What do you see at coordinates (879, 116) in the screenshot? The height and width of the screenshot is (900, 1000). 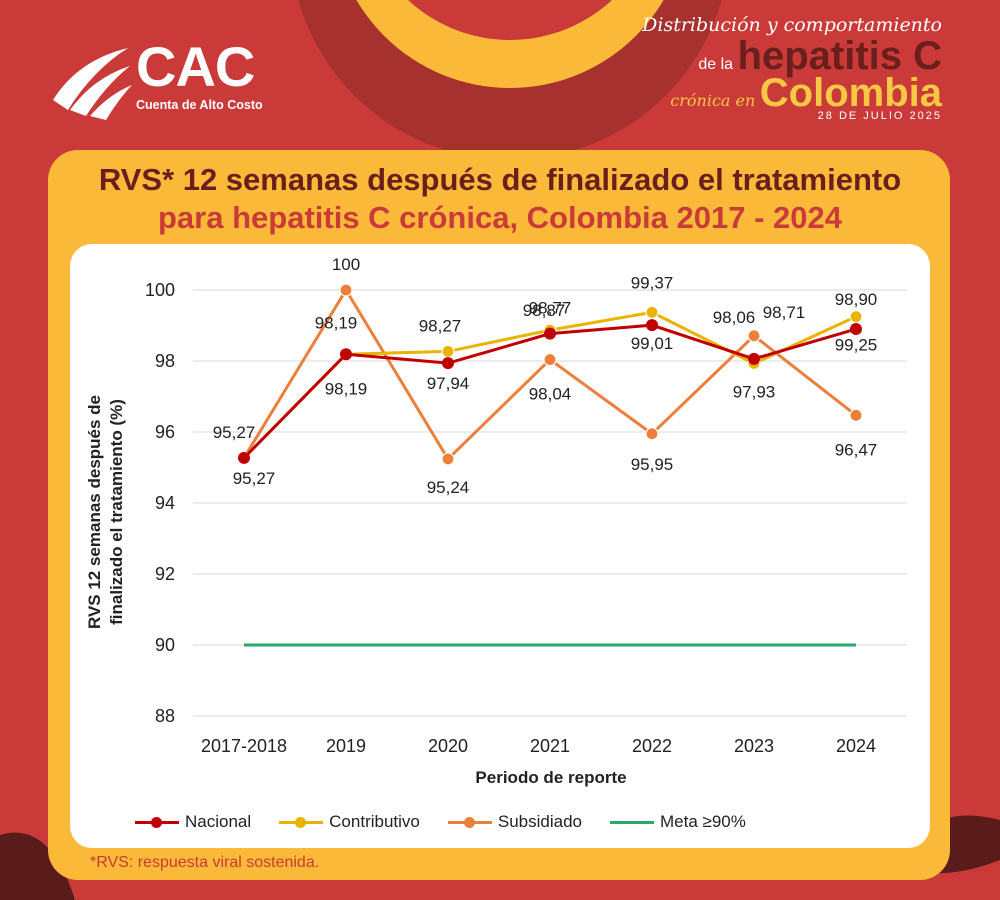 I see `header-date: 28 DE JULIO 2025` at bounding box center [879, 116].